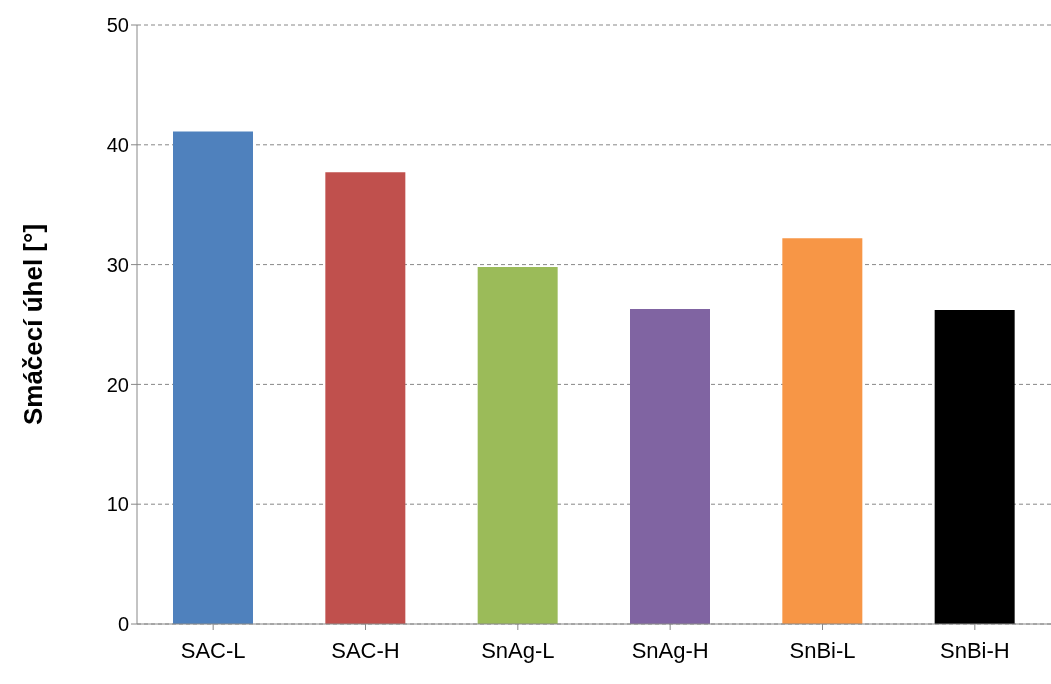  Describe the element at coordinates (518, 650) in the screenshot. I see `x-tick-label: SnAg-L` at that location.